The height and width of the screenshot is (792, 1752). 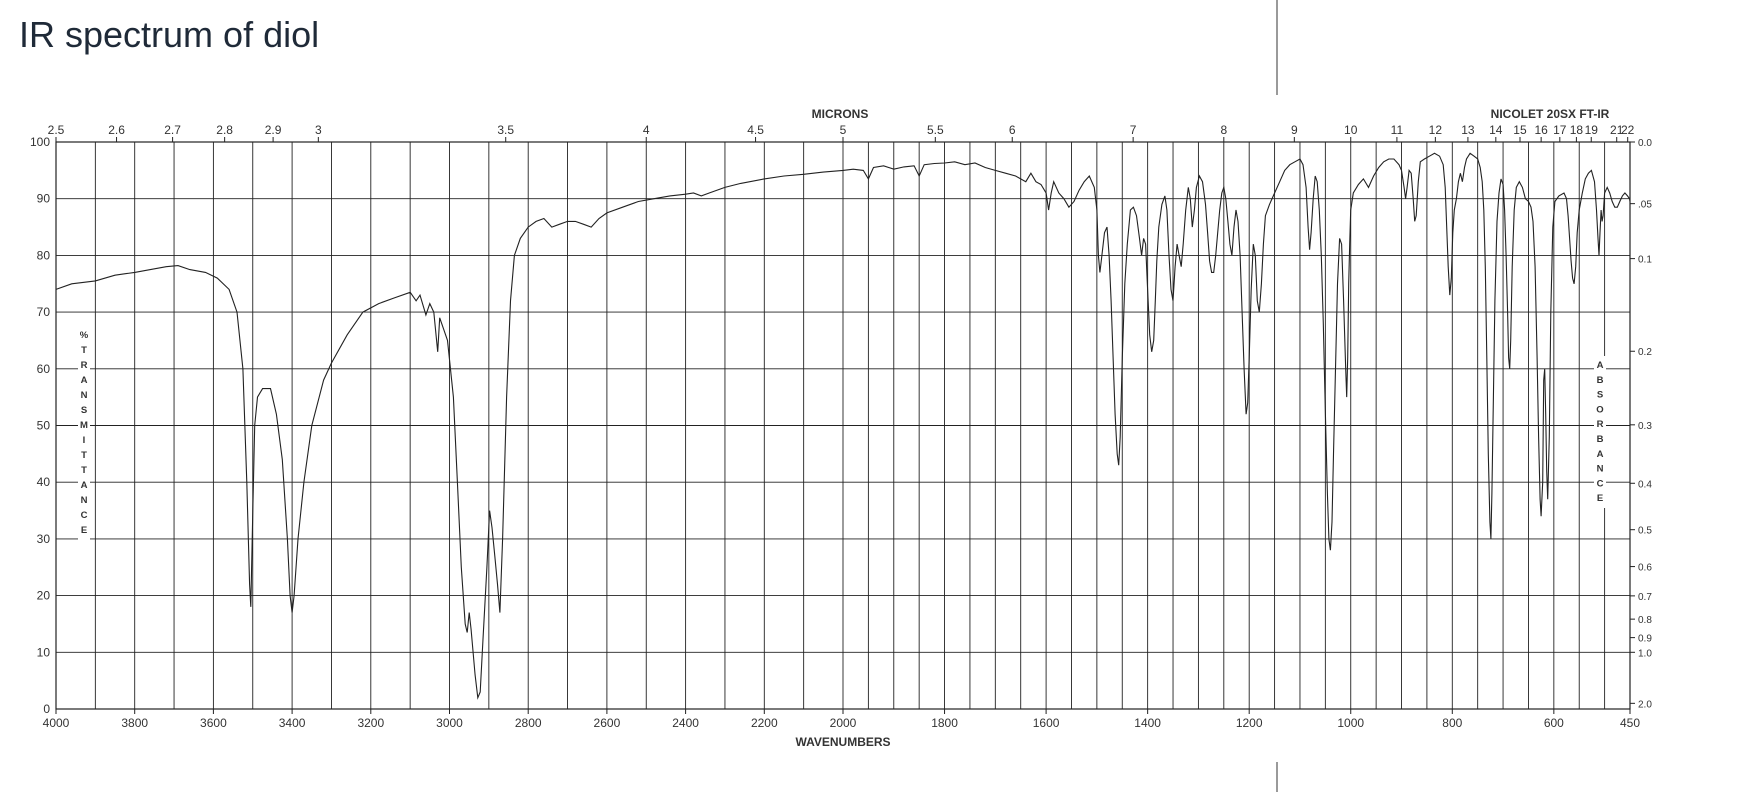 I want to click on y-tick-label: 100, so click(x=40, y=142).